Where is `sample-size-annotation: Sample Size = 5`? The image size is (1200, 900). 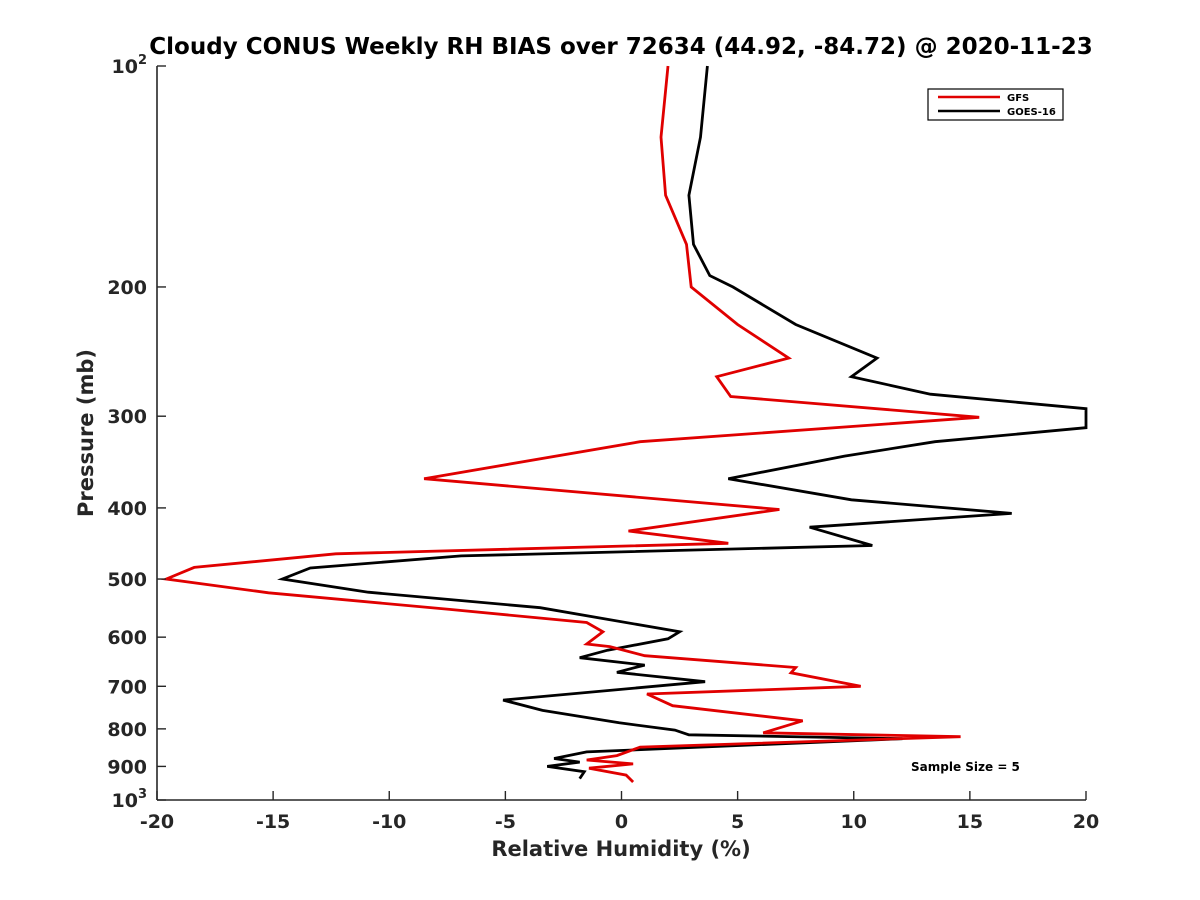 sample-size-annotation: Sample Size = 5 is located at coordinates (965, 767).